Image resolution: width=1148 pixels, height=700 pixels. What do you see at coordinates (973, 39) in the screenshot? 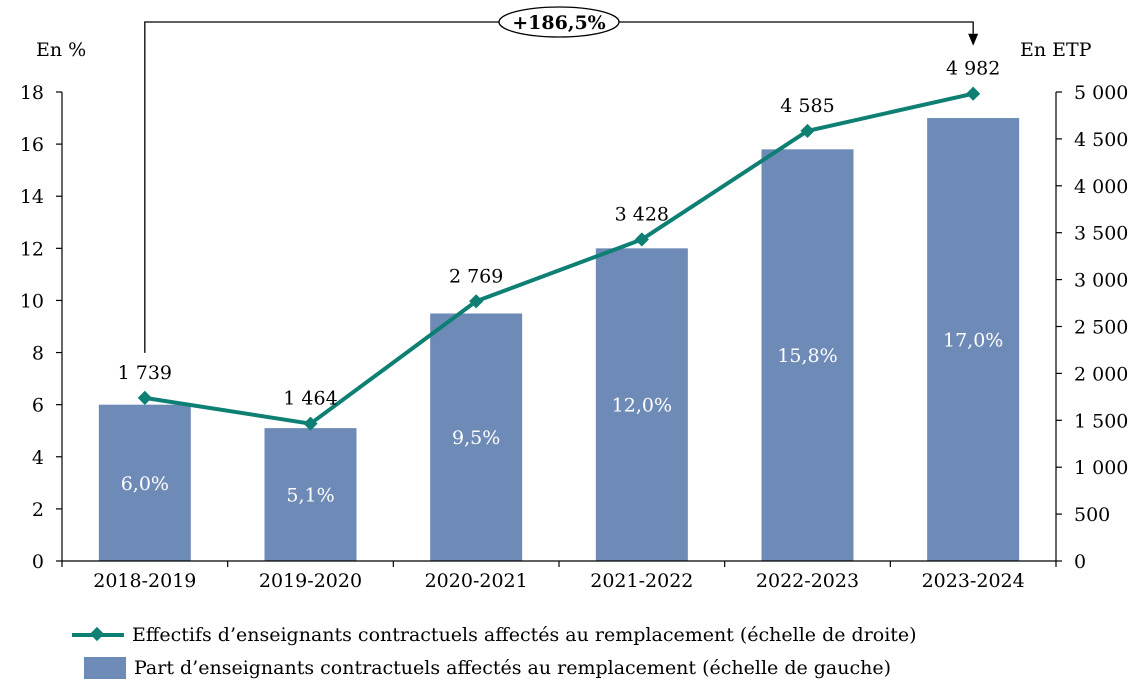
I see `annotation-arrowhead` at bounding box center [973, 39].